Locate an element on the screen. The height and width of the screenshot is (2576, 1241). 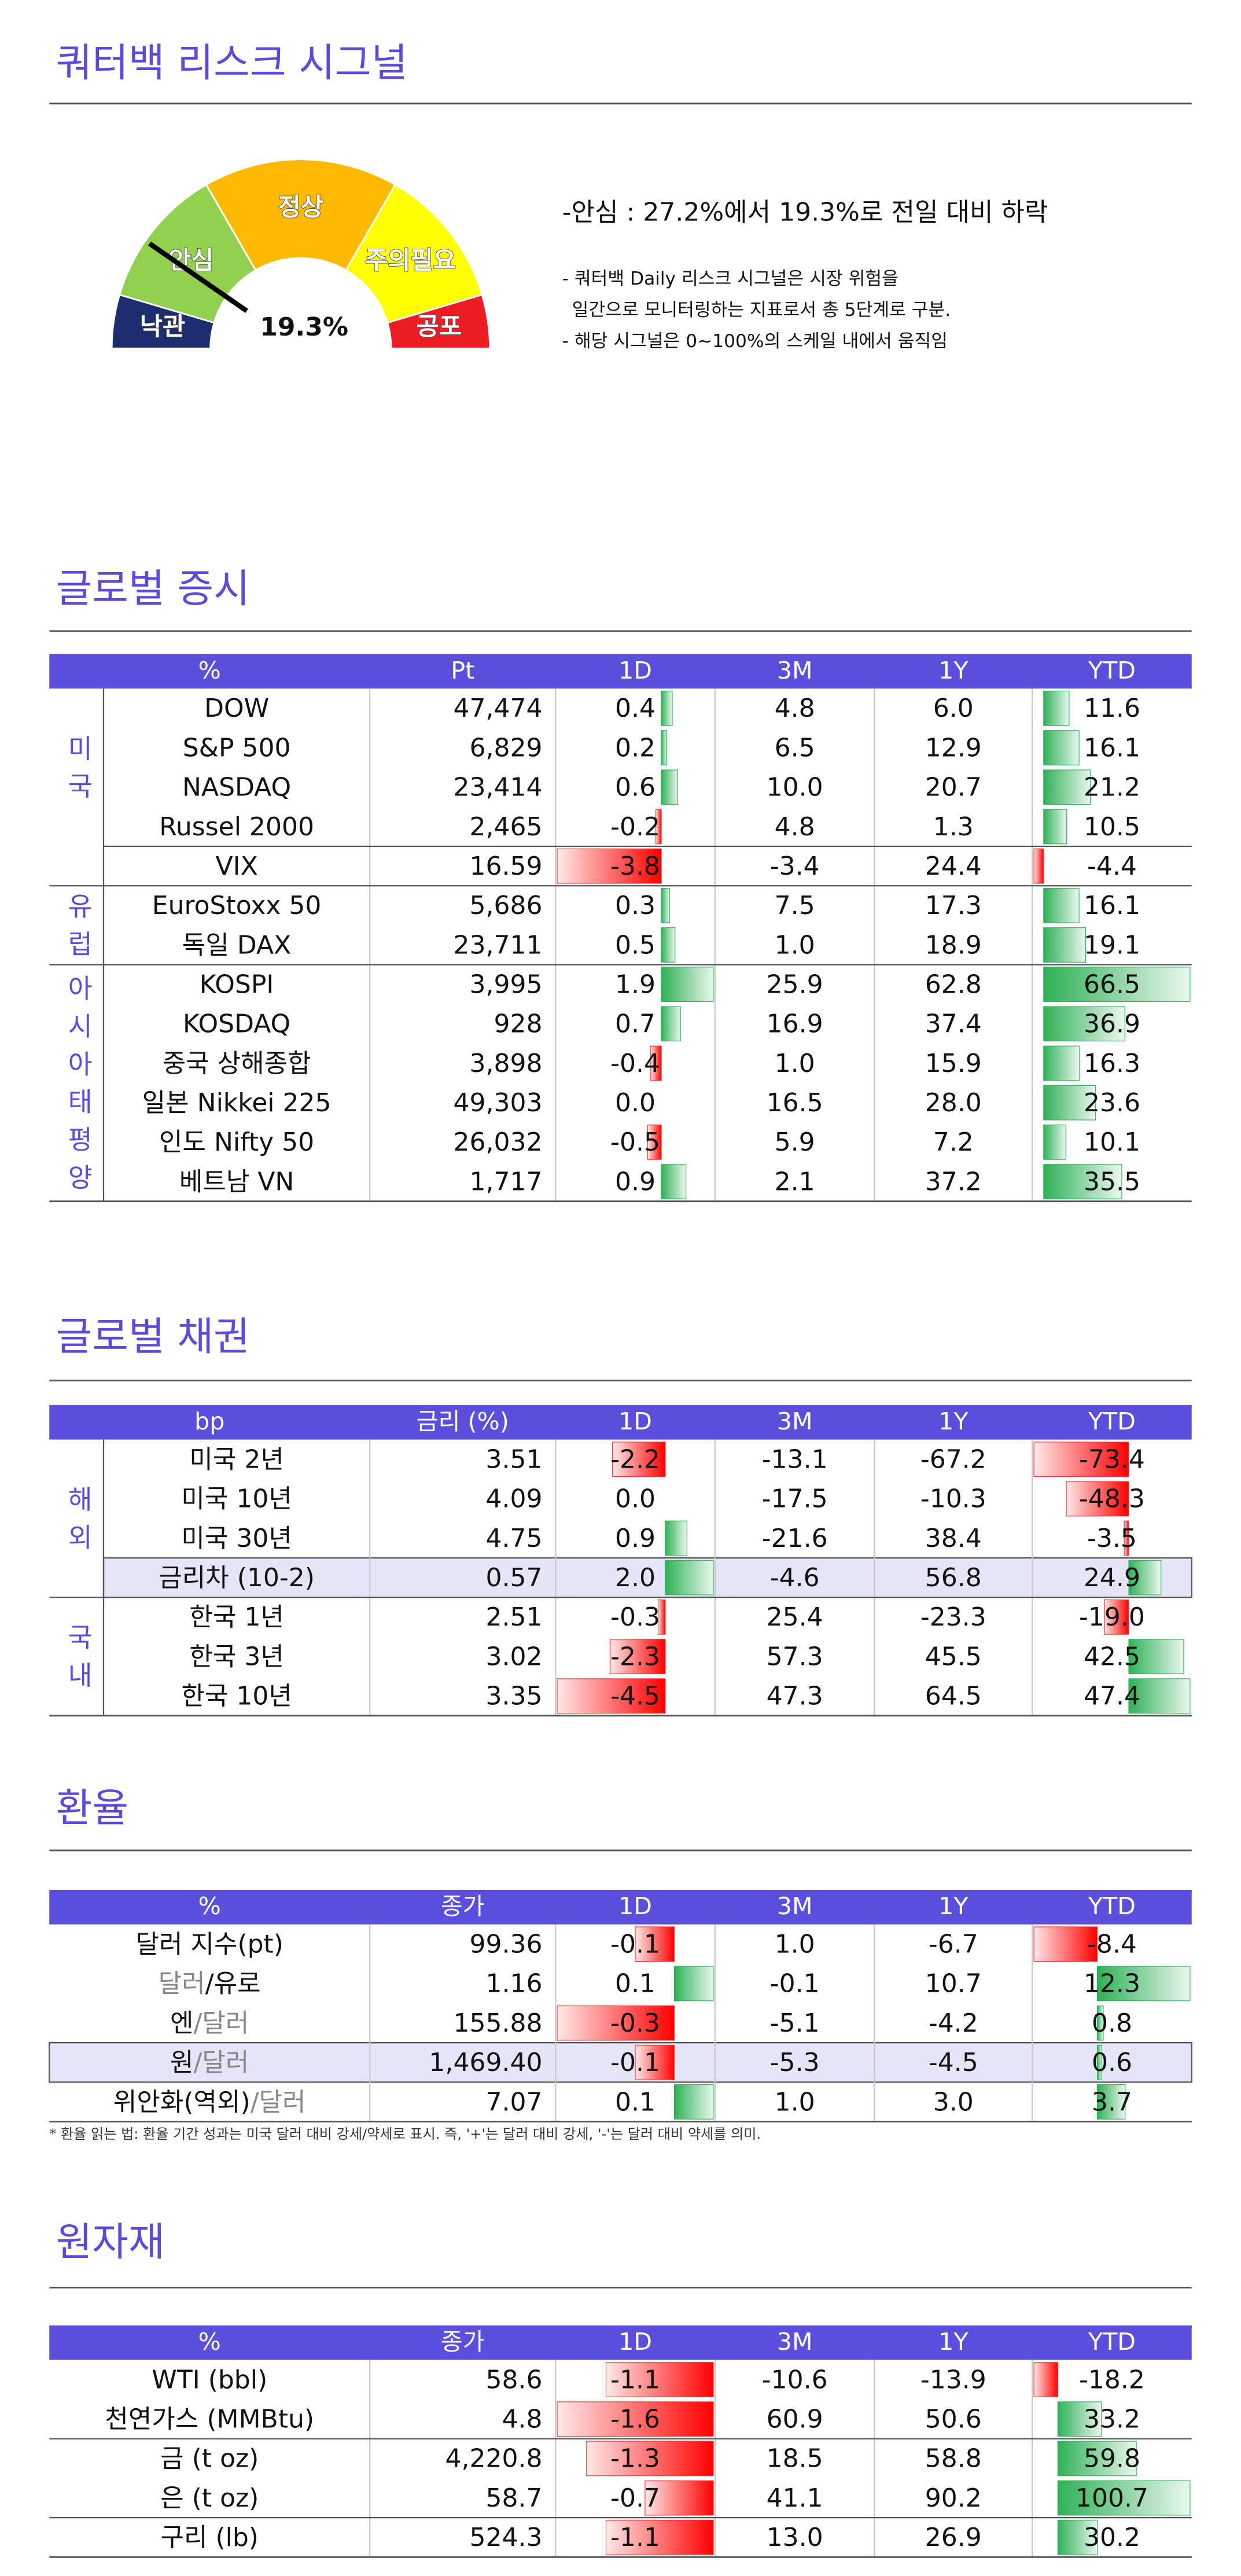
row-highlight is located at coordinates (620, 2062).